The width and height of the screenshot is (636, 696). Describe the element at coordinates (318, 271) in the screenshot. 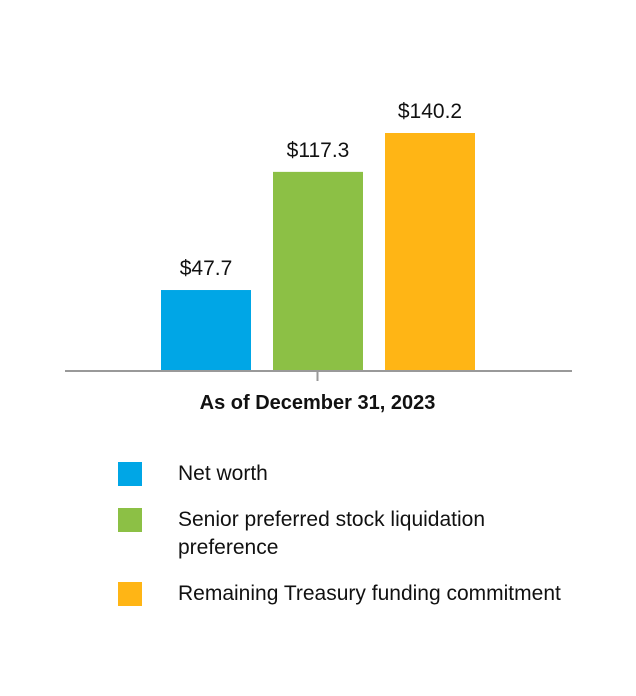

I see `bar-senior-preferred-stock-liquidation-preference` at that location.